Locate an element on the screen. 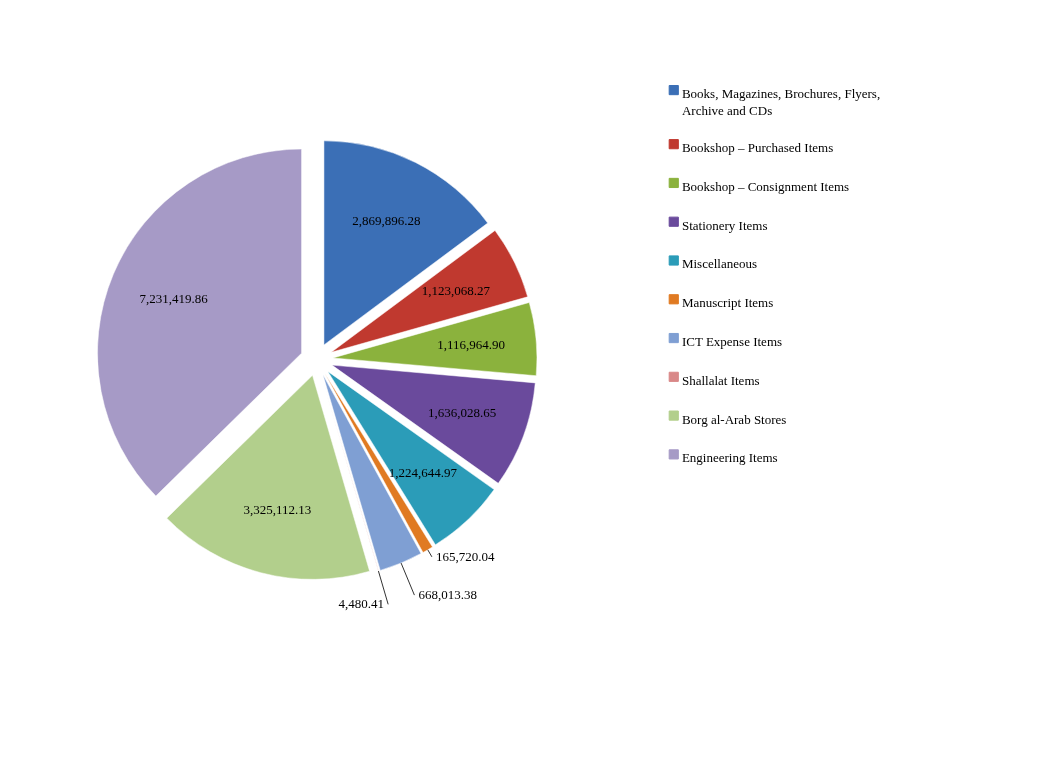 The image size is (1060, 760). data-label: 3,325,112.13 is located at coordinates (277, 509).